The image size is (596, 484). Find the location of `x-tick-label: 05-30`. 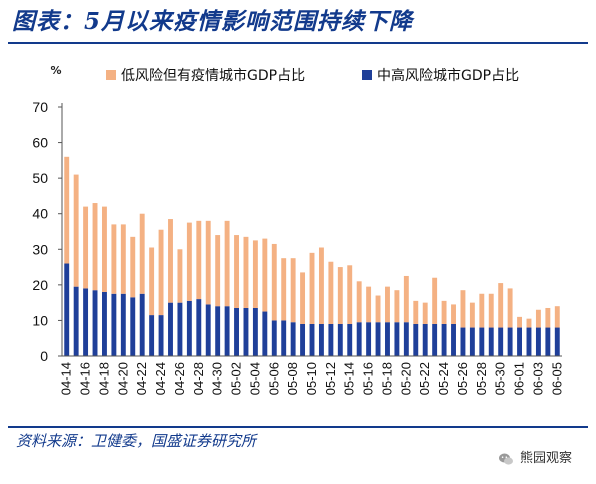

x-tick-label: 05-30 is located at coordinates (500, 378).